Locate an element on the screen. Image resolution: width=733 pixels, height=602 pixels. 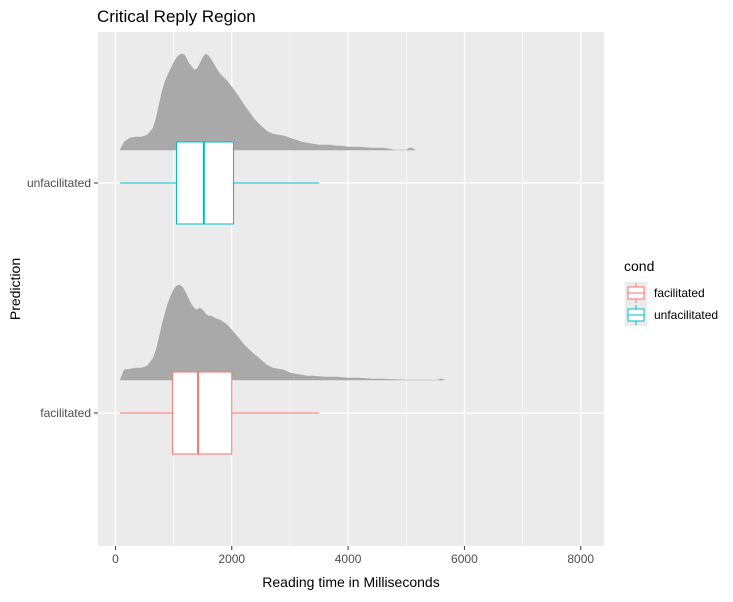
boxplot-facilitated is located at coordinates (220, 413).